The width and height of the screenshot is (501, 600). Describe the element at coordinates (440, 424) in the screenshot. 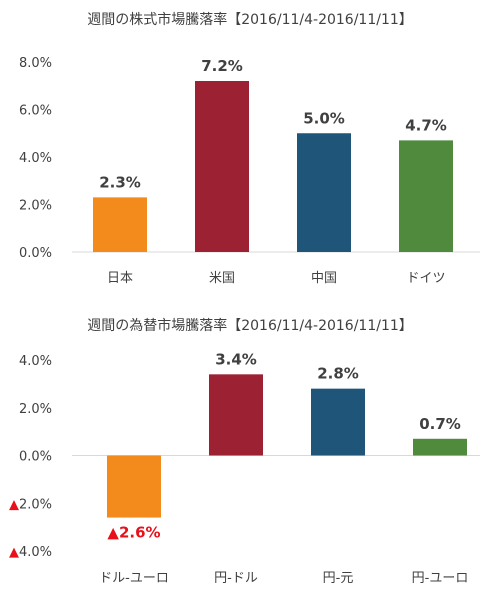

I see `data-label: 0.7%` at that location.